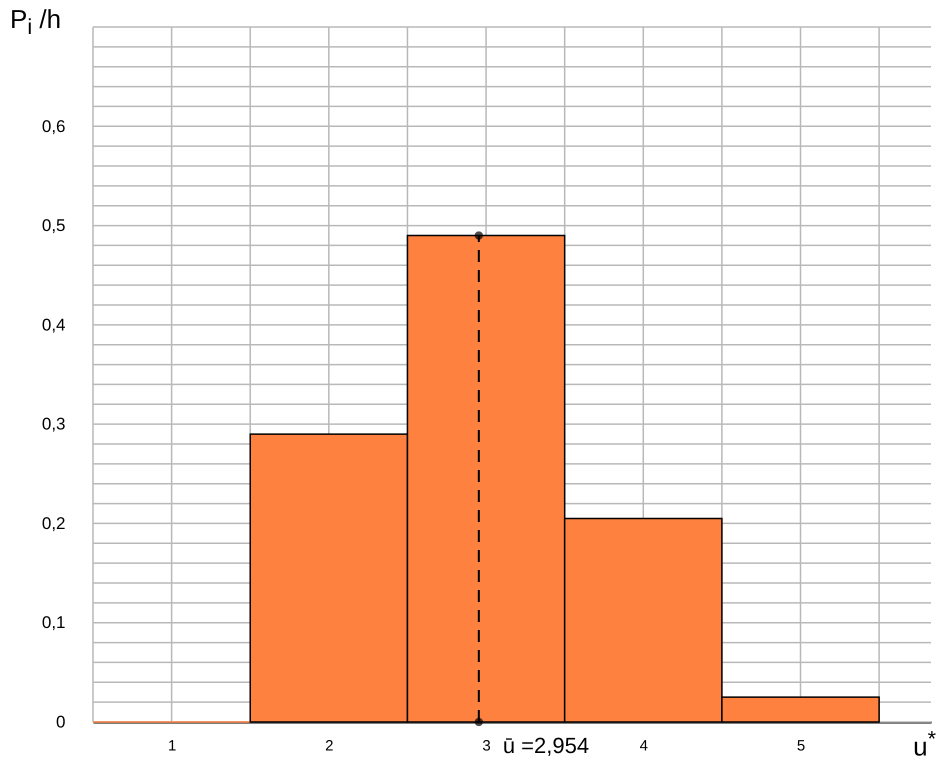  What do you see at coordinates (546, 745) in the screenshot?
I see `annotation: ū =2,954` at bounding box center [546, 745].